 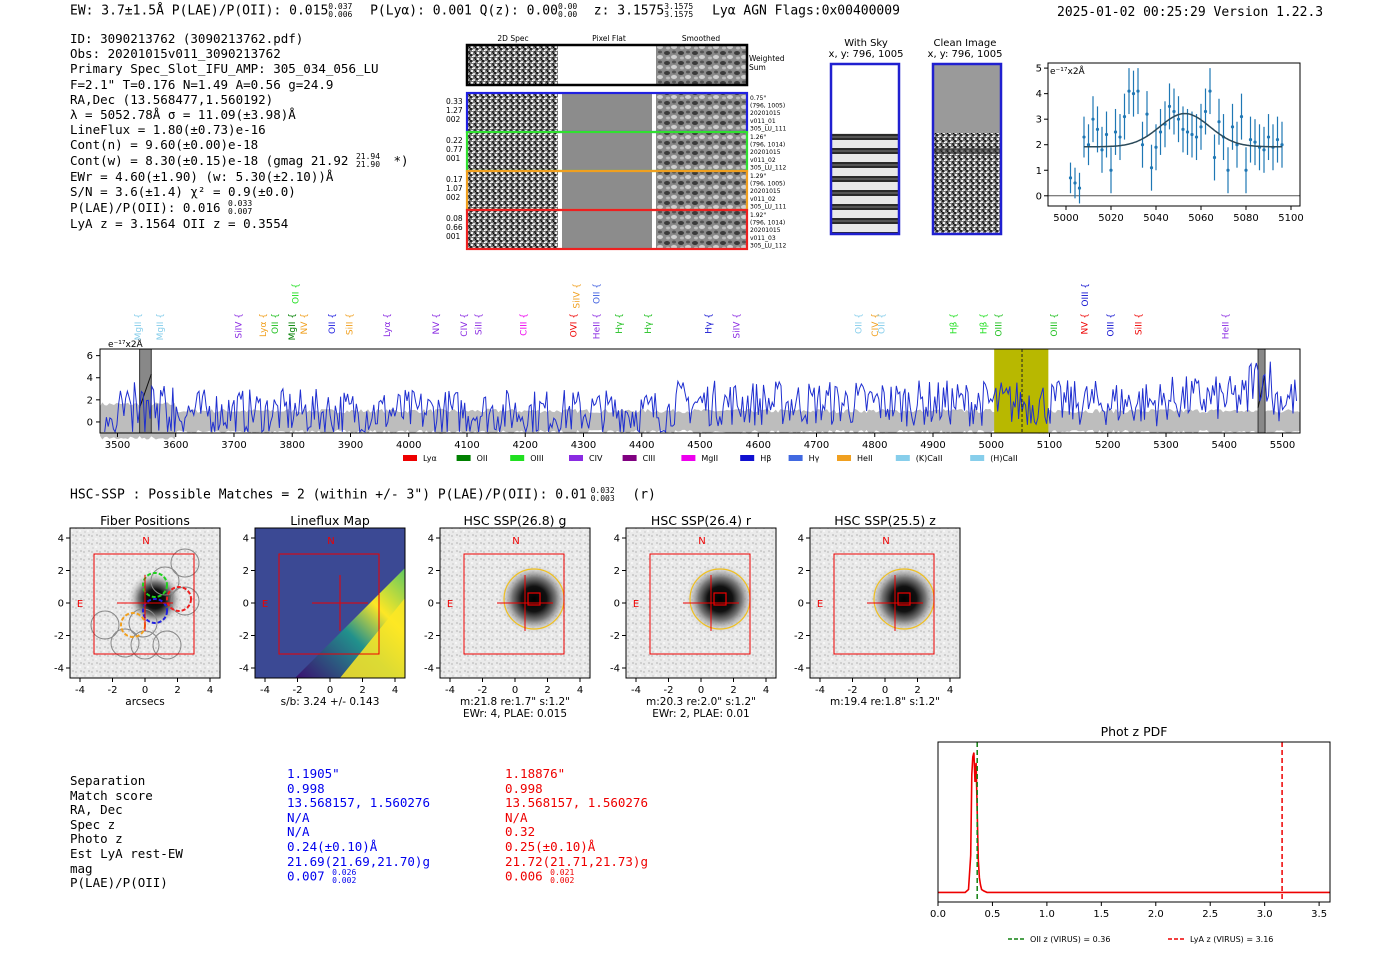 I want to click on ifu-box, so click(x=884, y=604).